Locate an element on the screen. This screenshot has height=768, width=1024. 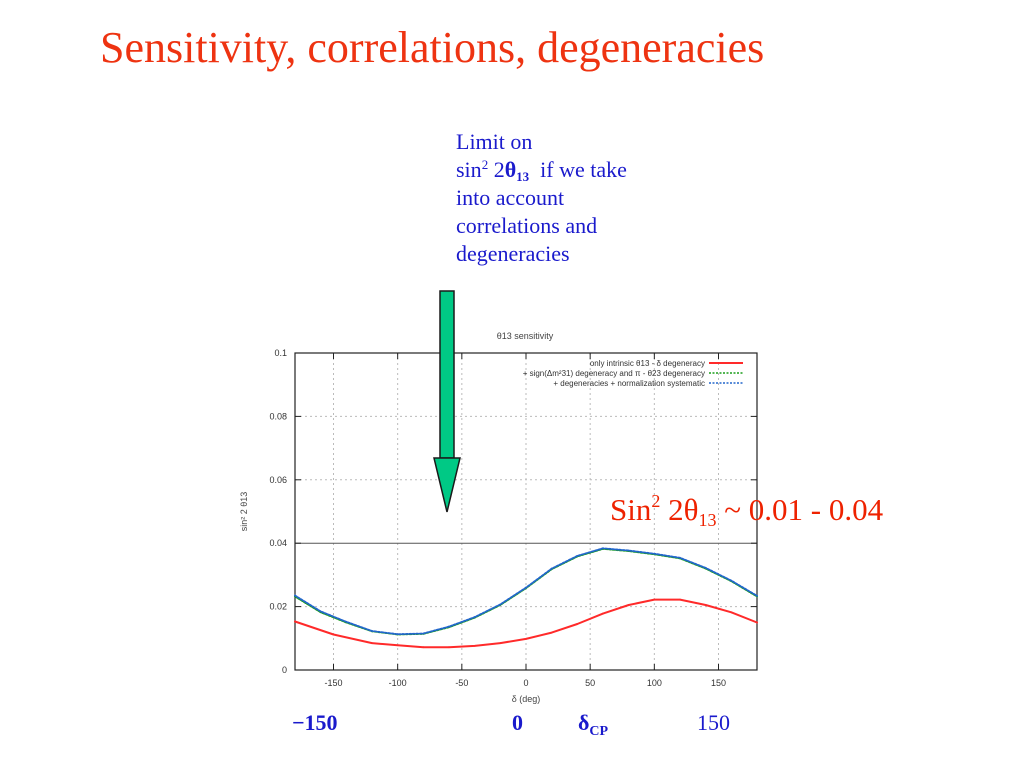
annotation-line-3: into account is located at coordinates (510, 197).